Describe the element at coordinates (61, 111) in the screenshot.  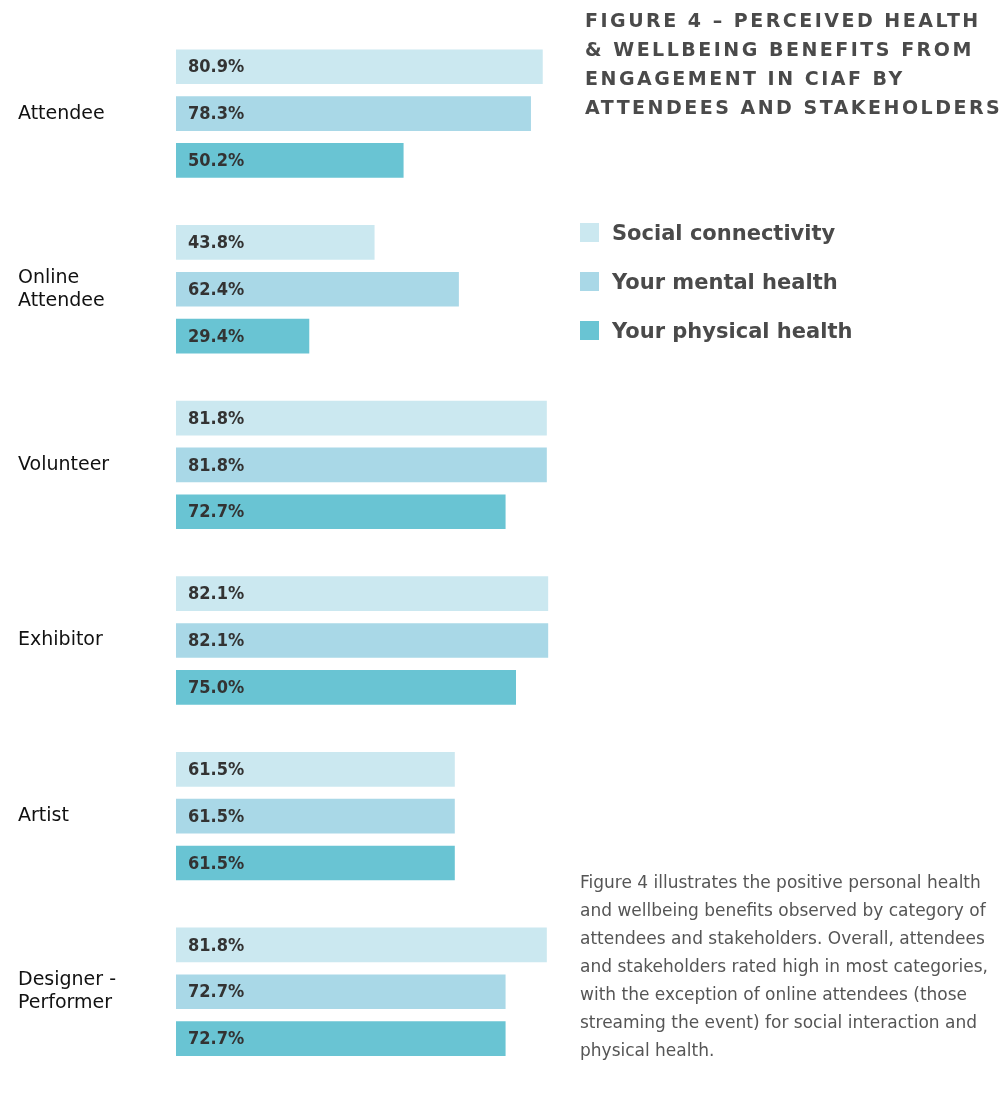
I see `y-tick-label: Attendee` at that location.